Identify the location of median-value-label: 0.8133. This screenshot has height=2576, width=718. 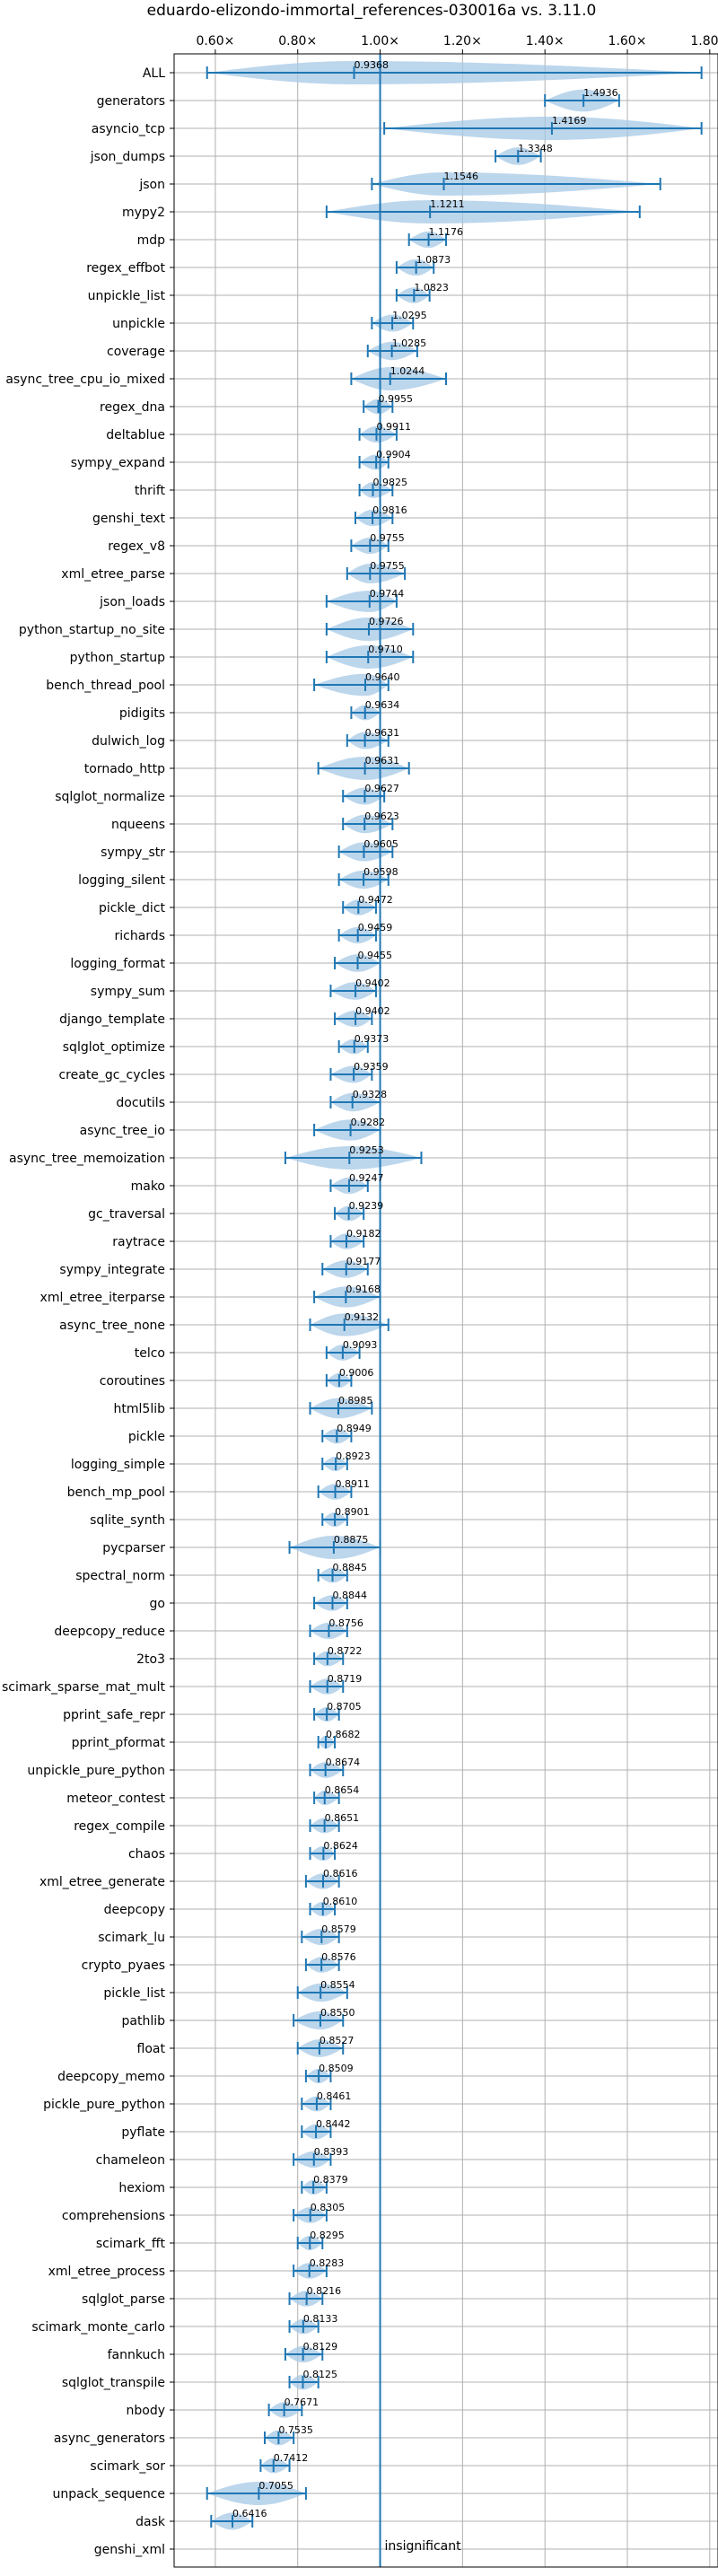
(320, 2319).